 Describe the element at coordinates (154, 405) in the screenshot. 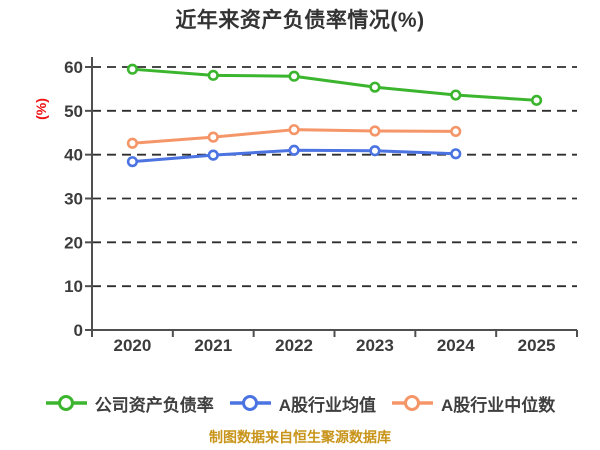

I see `legend-item-label: 公司资产负债率` at that location.